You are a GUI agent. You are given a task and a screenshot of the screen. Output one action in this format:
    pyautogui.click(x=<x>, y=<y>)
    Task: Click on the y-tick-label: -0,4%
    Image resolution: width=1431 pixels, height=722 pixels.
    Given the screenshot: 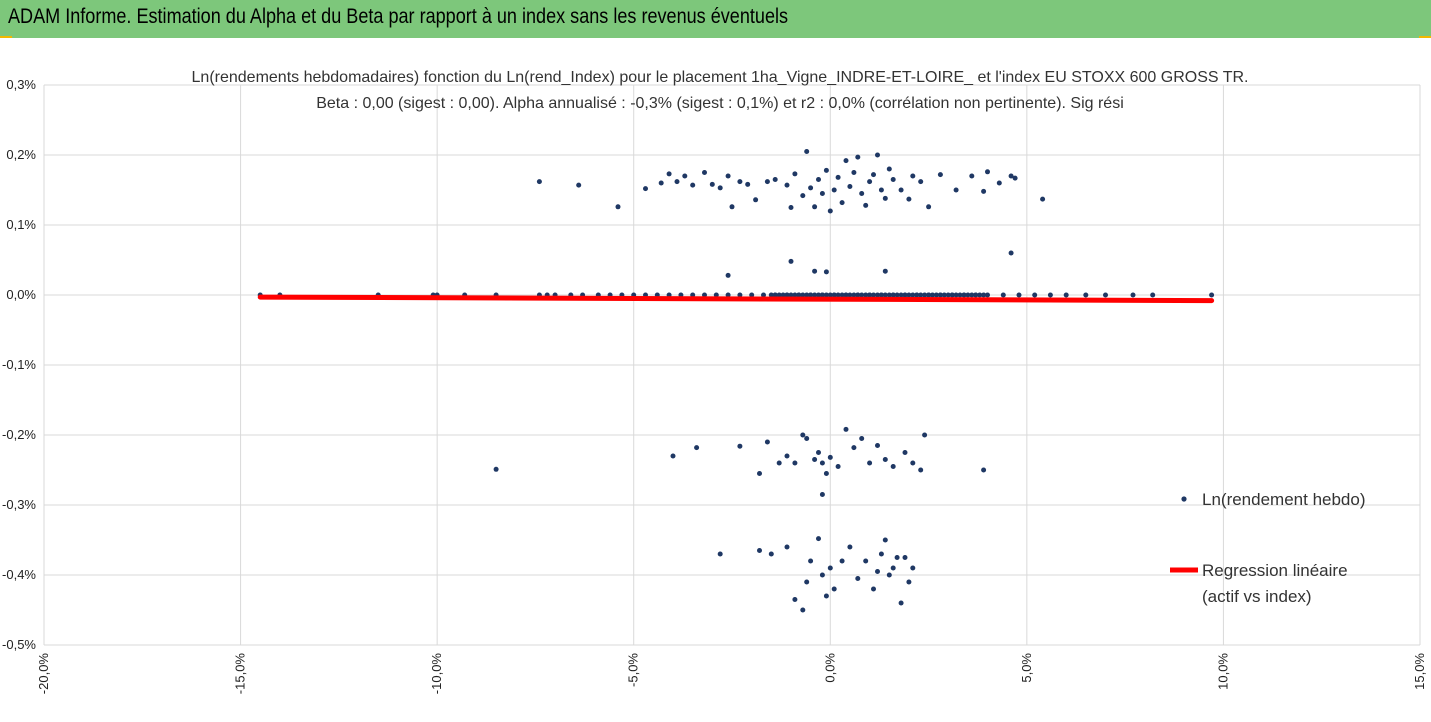 What is the action you would take?
    pyautogui.click(x=19, y=574)
    